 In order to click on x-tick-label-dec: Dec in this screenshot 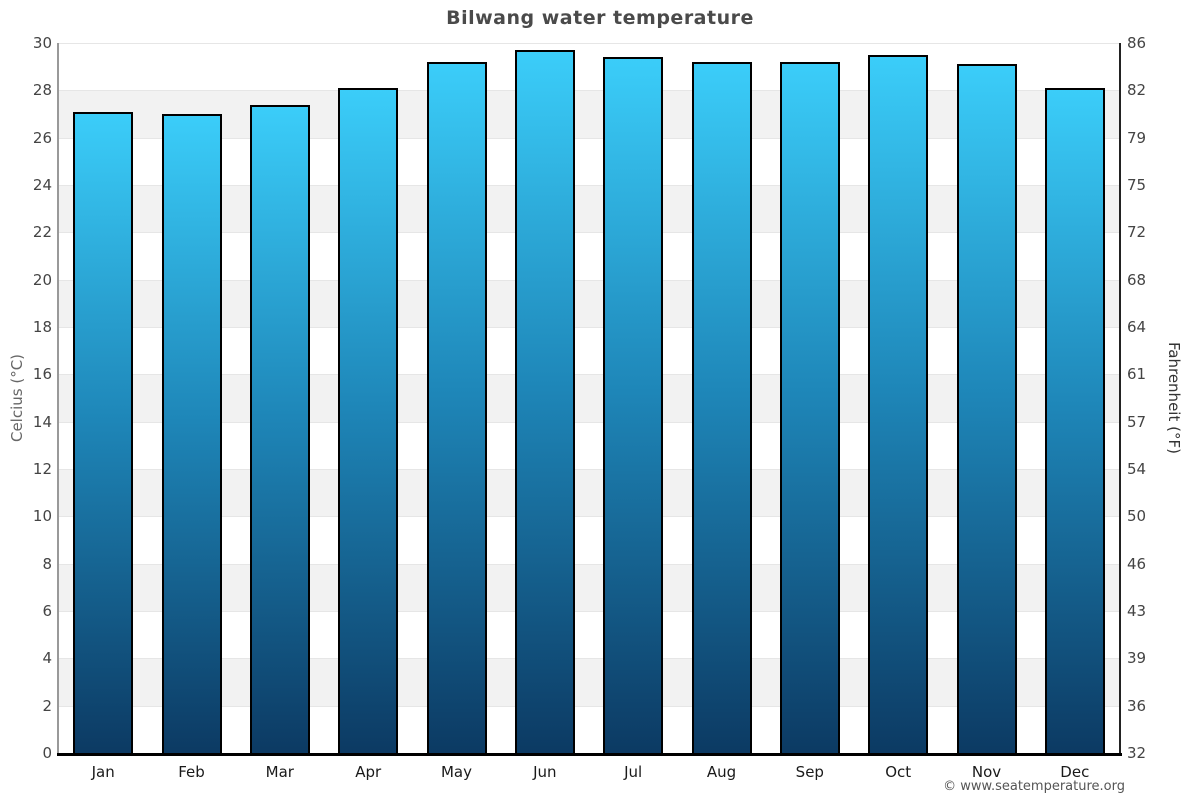, I will do `click(1075, 772)`.